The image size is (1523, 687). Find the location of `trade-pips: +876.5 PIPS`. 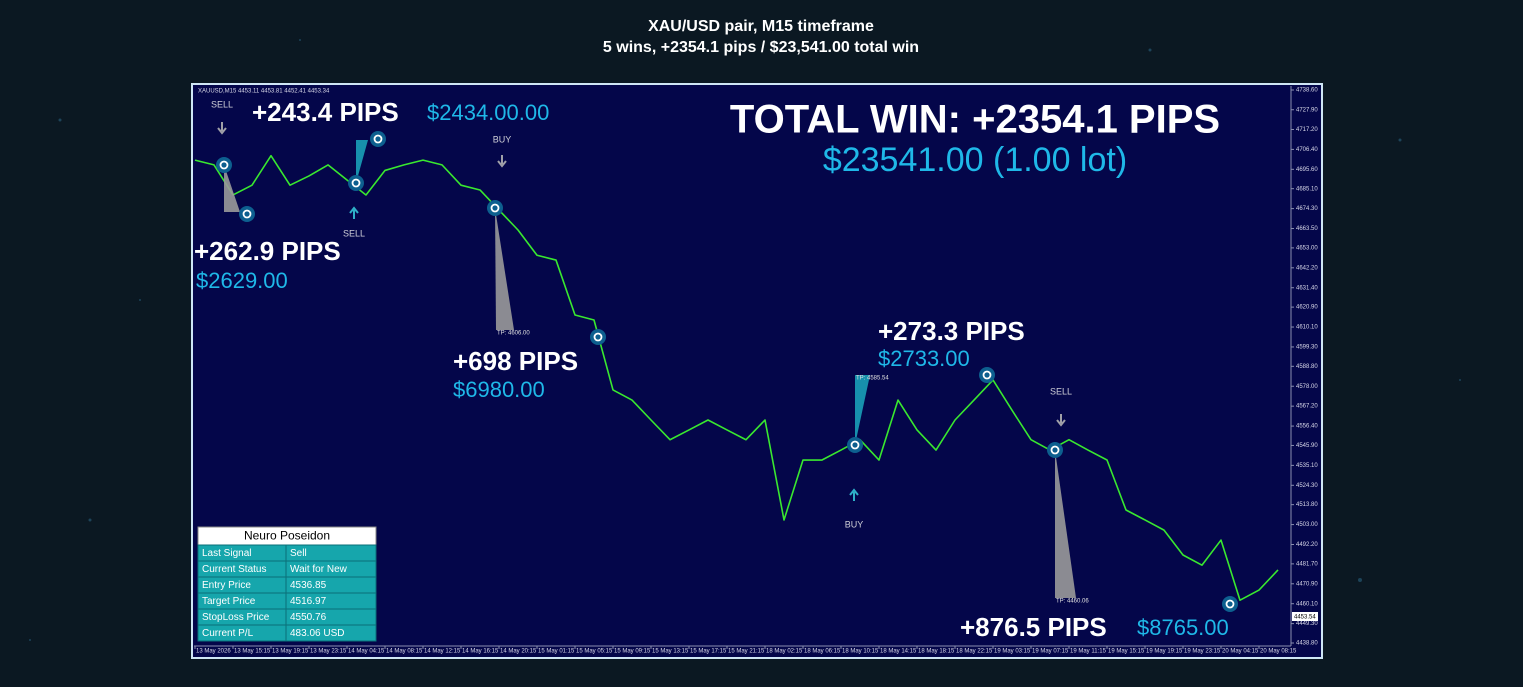

trade-pips: +876.5 PIPS is located at coordinates (1033, 627).